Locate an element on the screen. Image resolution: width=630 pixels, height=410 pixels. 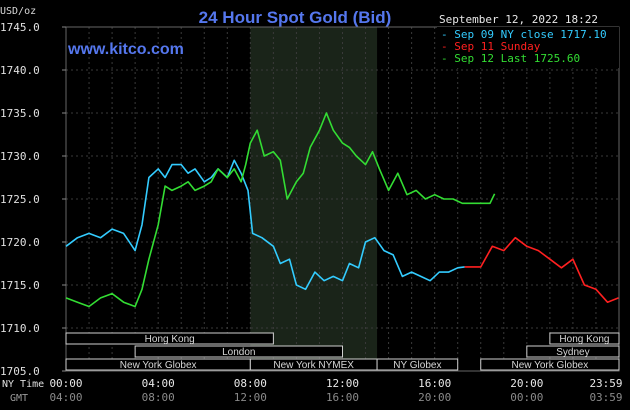
x-tick-label-gmt: 04:00 is located at coordinates (65, 397).